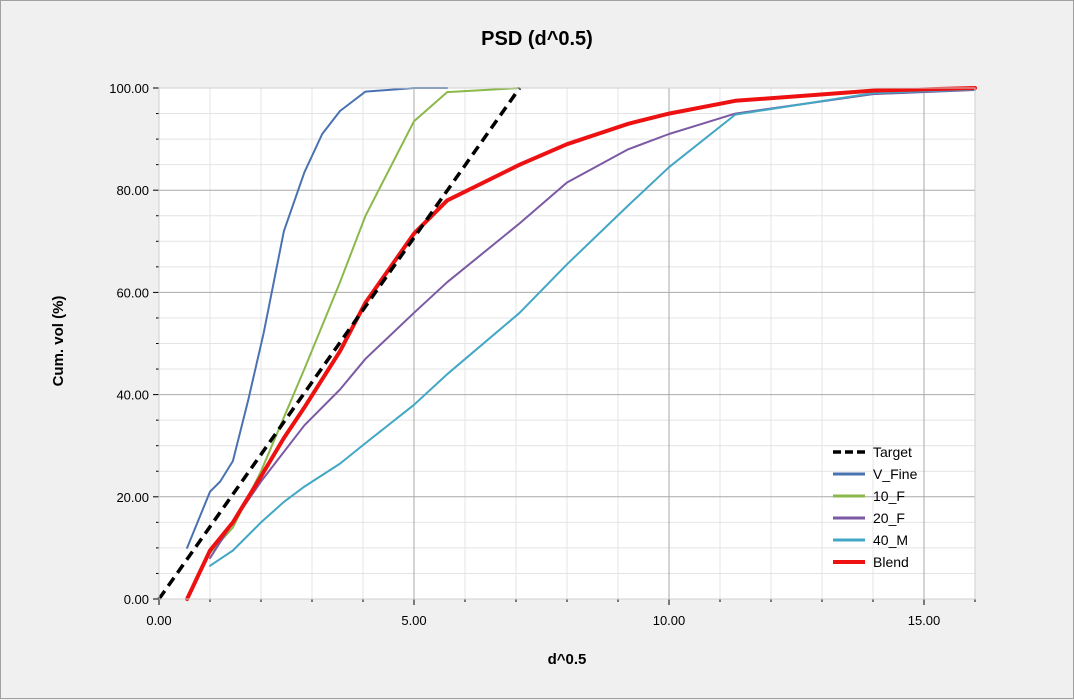 This screenshot has width=1074, height=700. I want to click on y-tick-label: 0.00, so click(136, 599).